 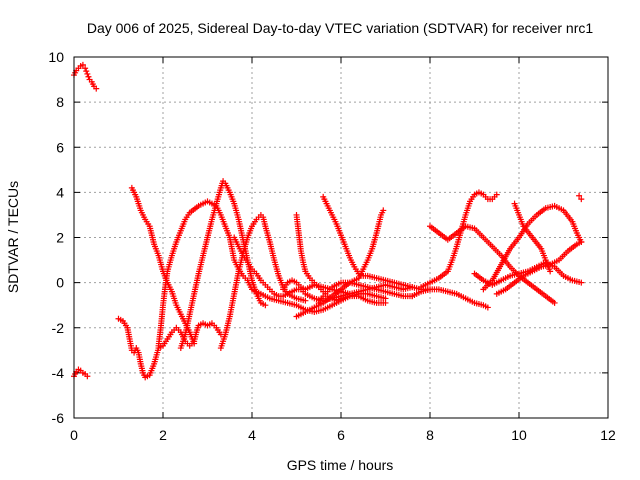 What do you see at coordinates (169, 348) in the screenshot?
I see `series-arc03` at bounding box center [169, 348].